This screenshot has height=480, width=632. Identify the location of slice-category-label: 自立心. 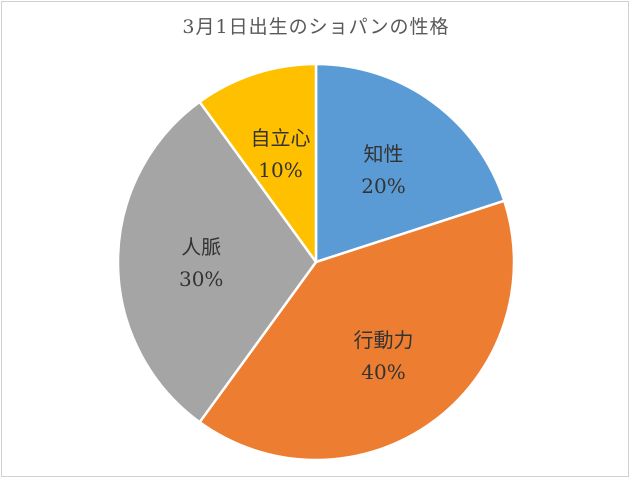
(281, 138).